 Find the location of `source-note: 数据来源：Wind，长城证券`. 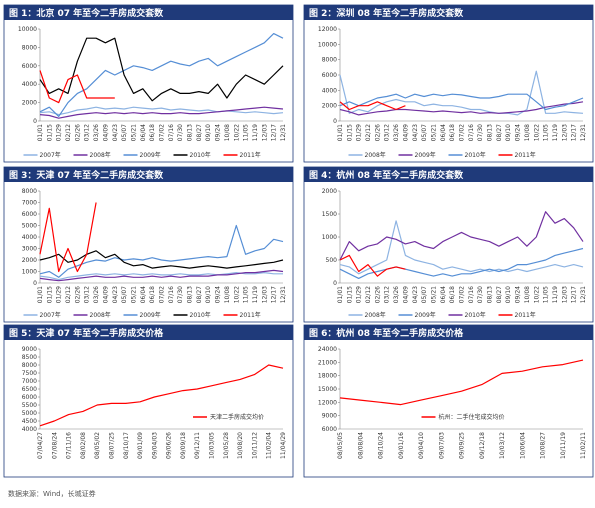

source-note: 数据来源：Wind，长城证券 is located at coordinates (52, 493).